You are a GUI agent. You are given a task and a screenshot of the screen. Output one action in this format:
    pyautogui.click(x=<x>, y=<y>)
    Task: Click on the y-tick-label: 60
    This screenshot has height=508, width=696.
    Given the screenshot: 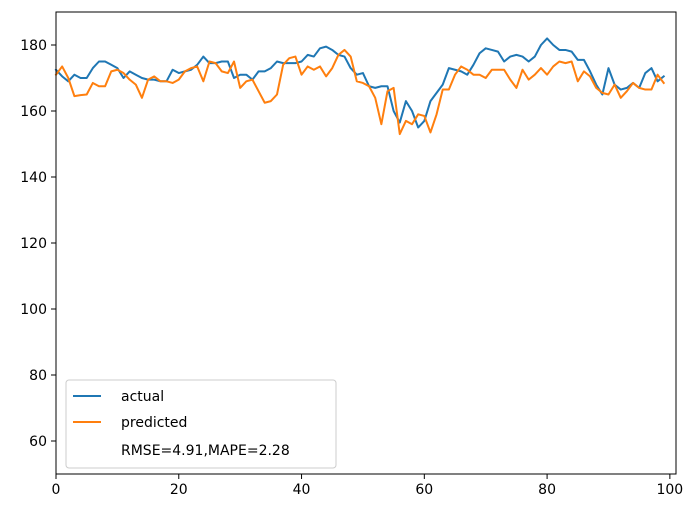 What is the action you would take?
    pyautogui.click(x=38, y=442)
    